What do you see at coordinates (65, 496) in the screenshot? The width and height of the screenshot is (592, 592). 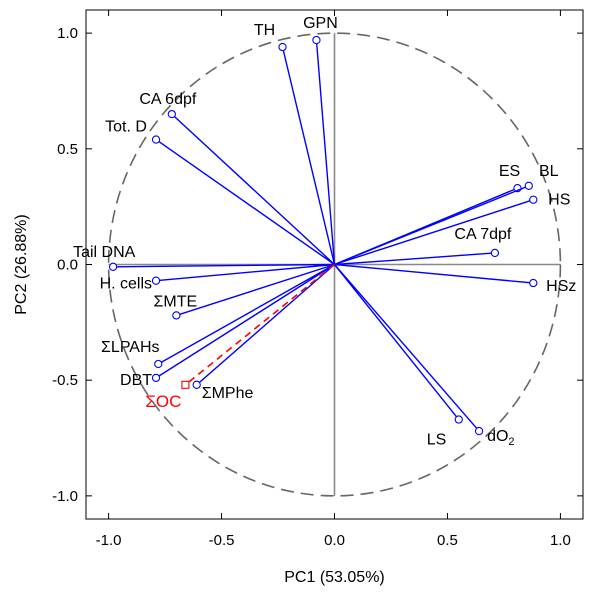 I see `y-tick-label: -1.0` at bounding box center [65, 496].